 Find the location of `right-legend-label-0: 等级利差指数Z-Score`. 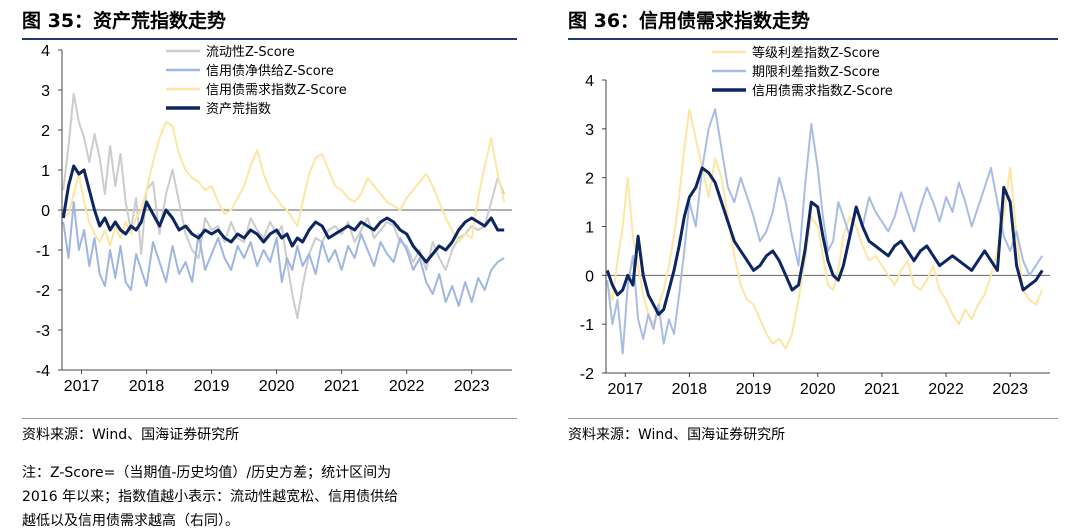

right-legend-label-0: 等级利差指数Z-Score is located at coordinates (816, 53).